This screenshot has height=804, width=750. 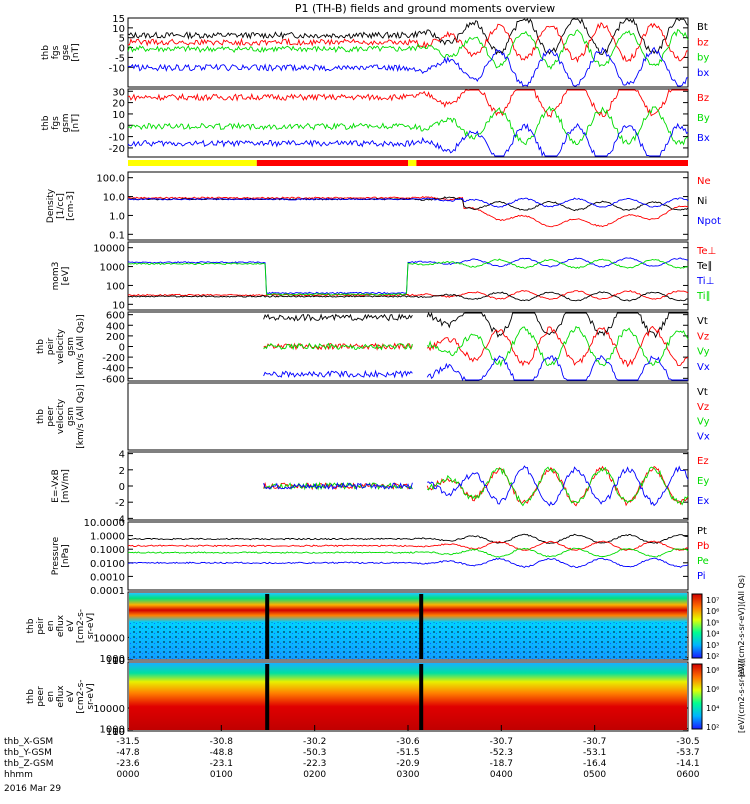 I want to click on colorbar-tick: 10³, so click(x=712, y=645).